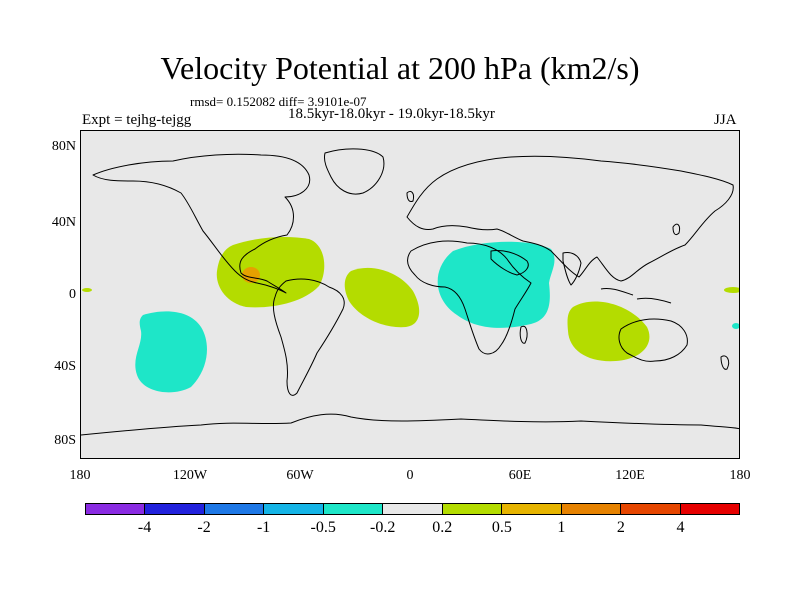 The image size is (800, 600). What do you see at coordinates (137, 120) in the screenshot?
I see `experiment-label: Expt = tejhg-tejgg` at bounding box center [137, 120].